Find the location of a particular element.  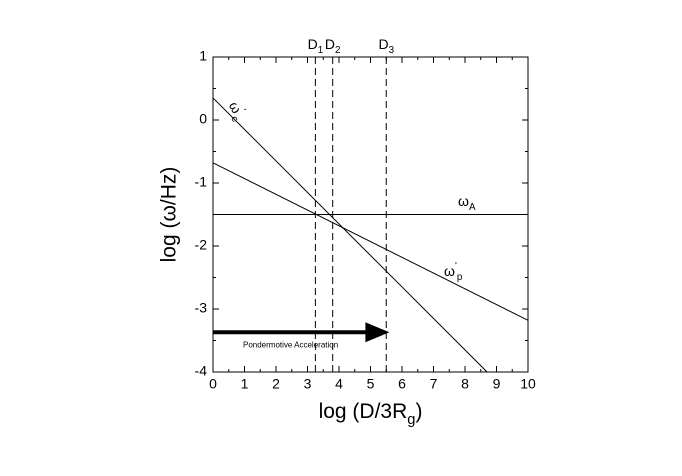

y-axis-label: log (ω/Hz) is located at coordinates (169, 215).